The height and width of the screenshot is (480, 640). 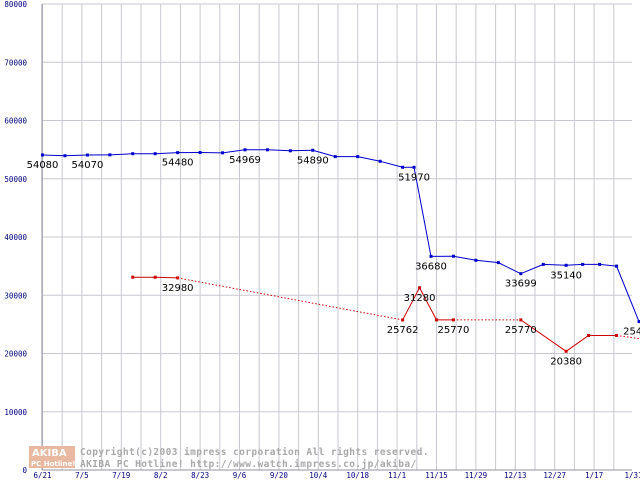 What do you see at coordinates (240, 475) in the screenshot?
I see `x-tick-label: 9/6` at bounding box center [240, 475].